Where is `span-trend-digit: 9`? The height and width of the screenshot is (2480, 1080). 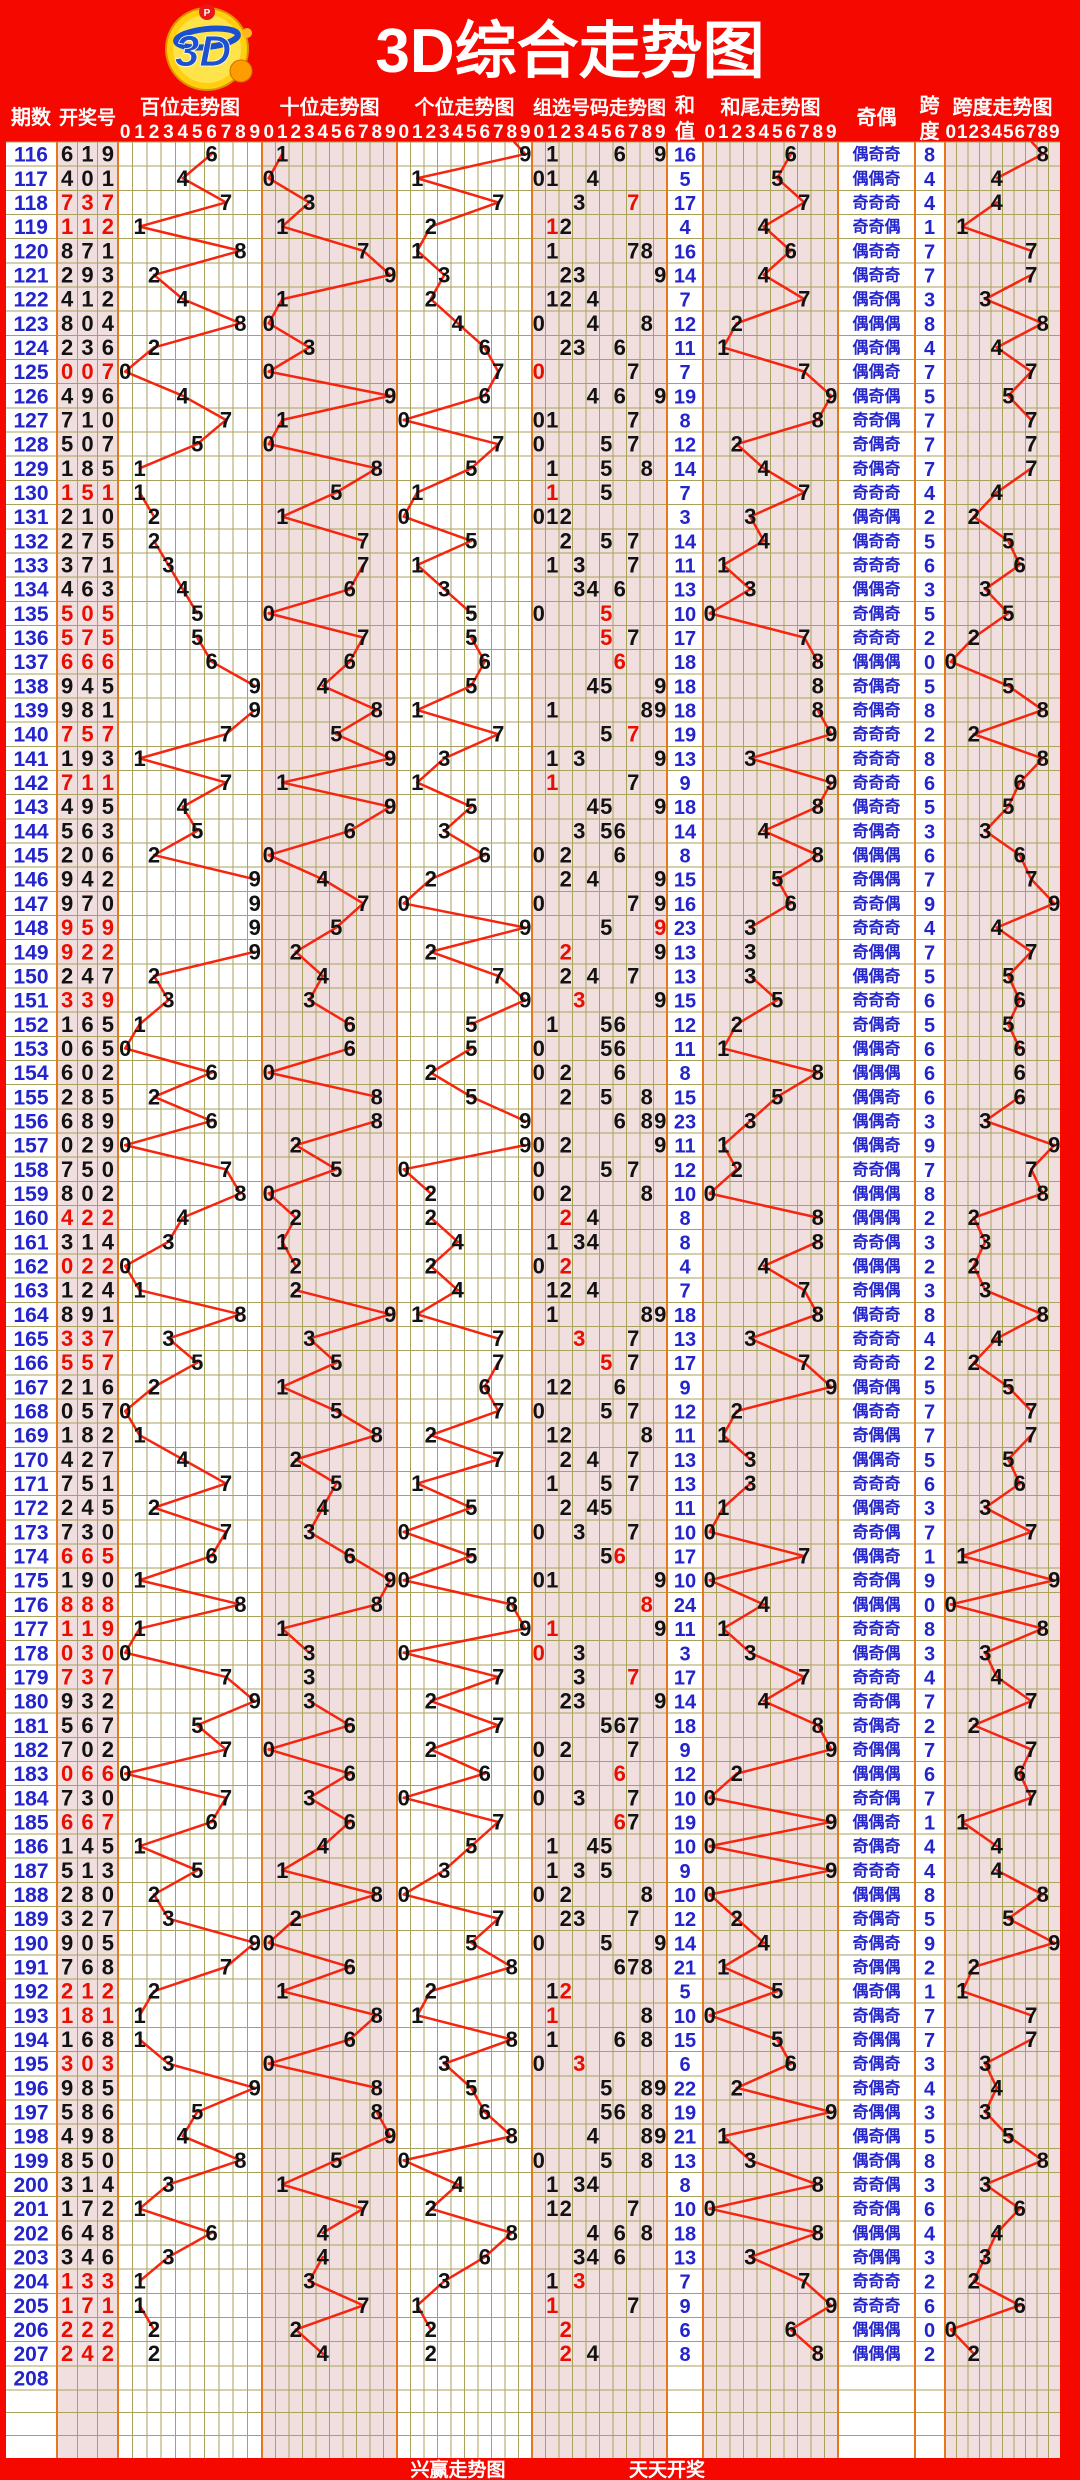
span-trend-digit: 9 is located at coordinates (1054, 903).